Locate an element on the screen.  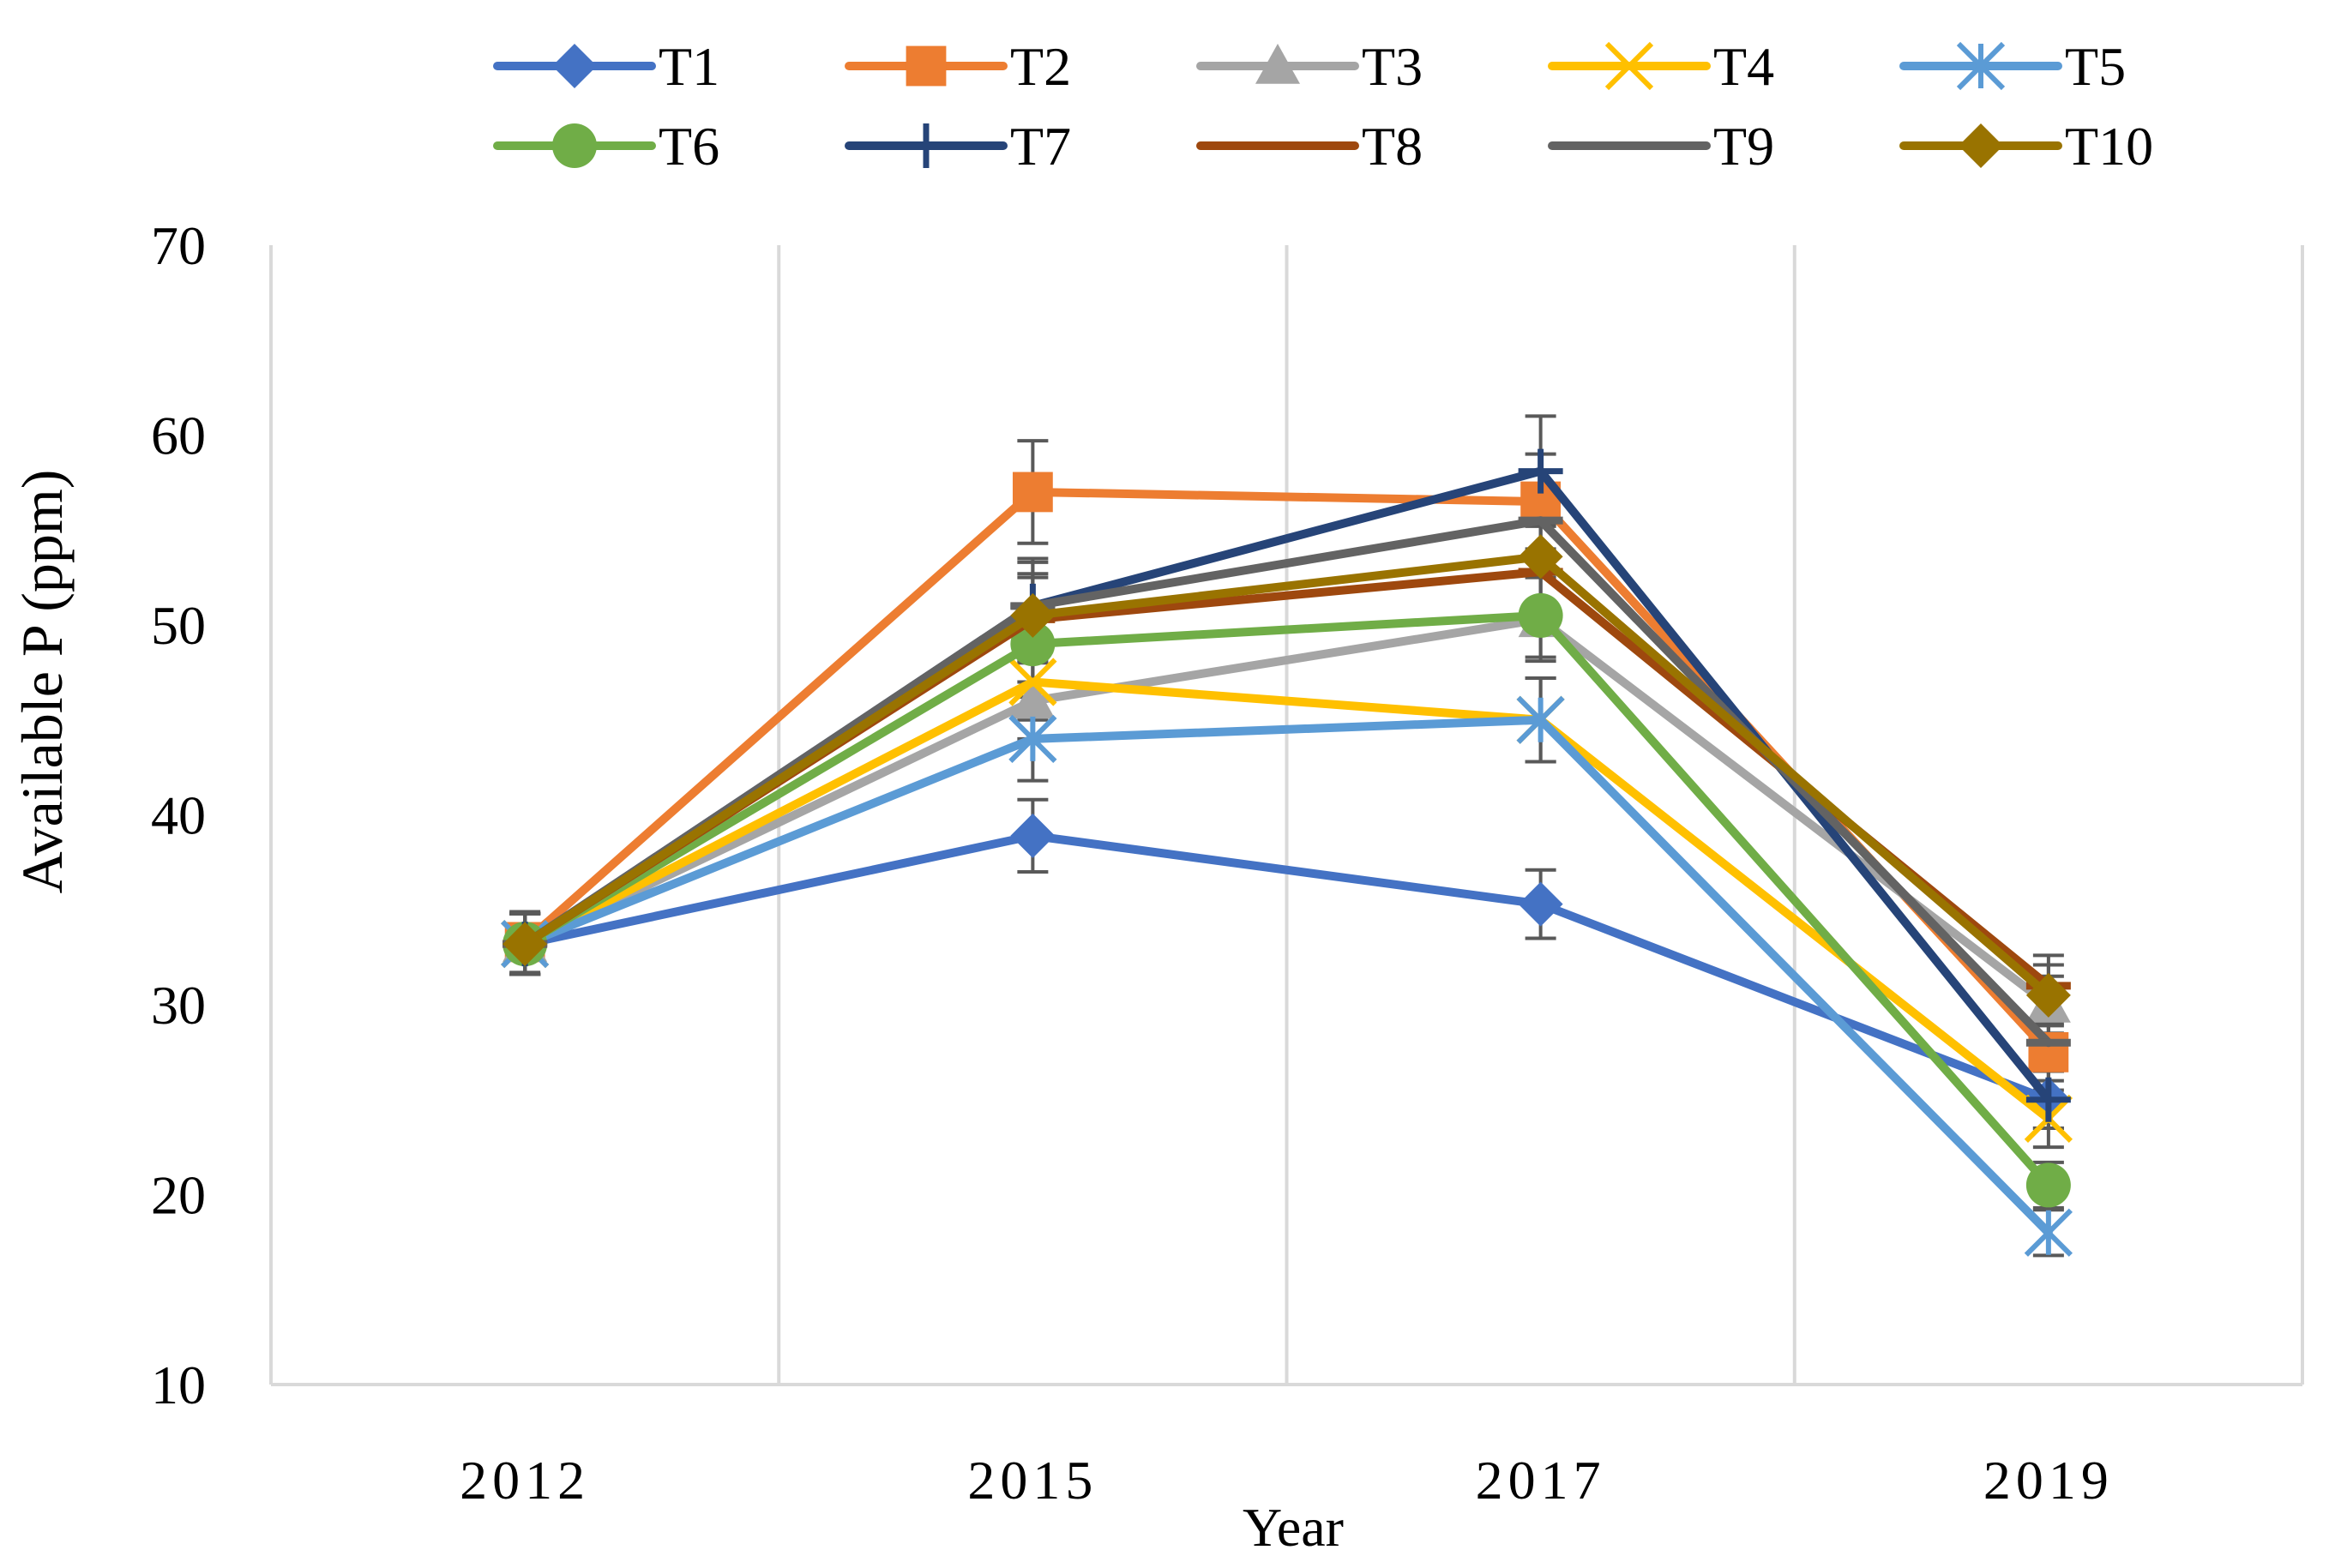
legend-item-t1: T1 is located at coordinates (606, 66).